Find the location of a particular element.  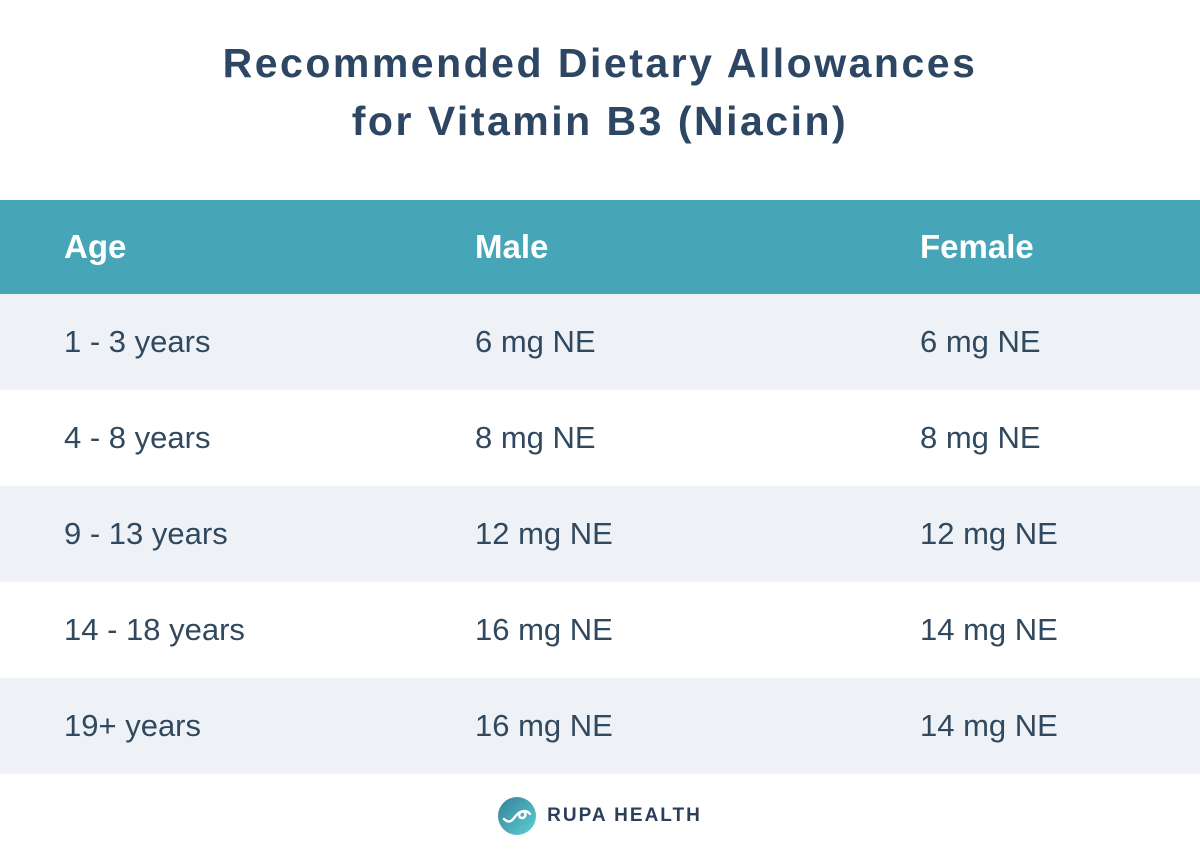

female-value-cell: 8 mg NE is located at coordinates (980, 437).